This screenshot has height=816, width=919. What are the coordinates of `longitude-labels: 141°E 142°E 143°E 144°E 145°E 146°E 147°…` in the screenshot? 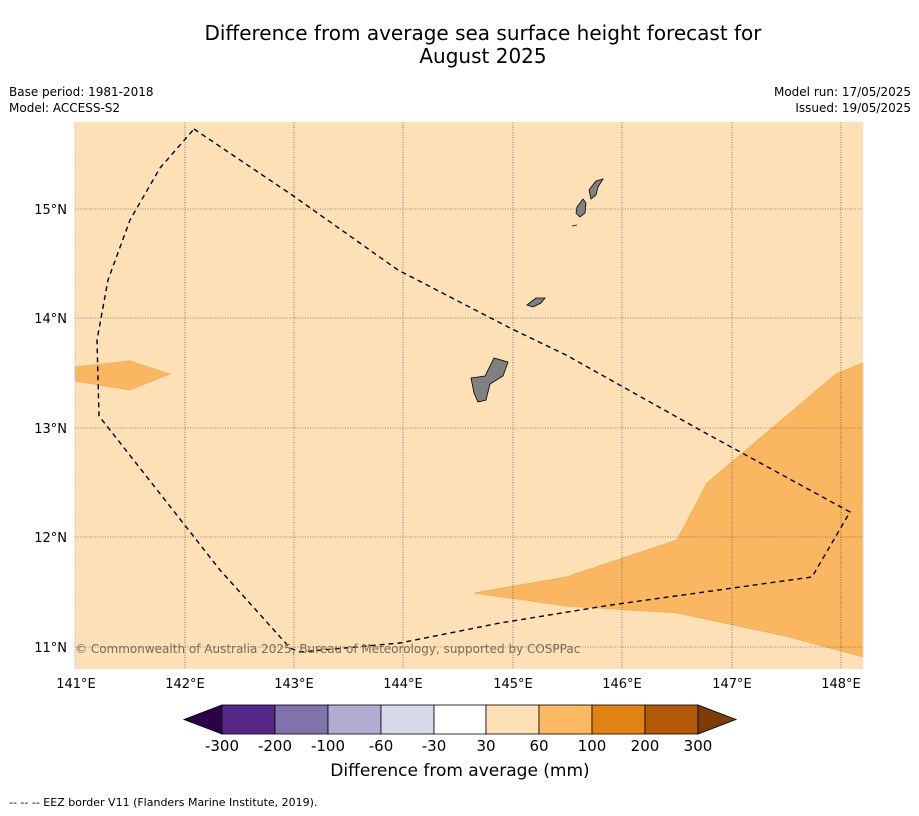 It's located at (458, 684).